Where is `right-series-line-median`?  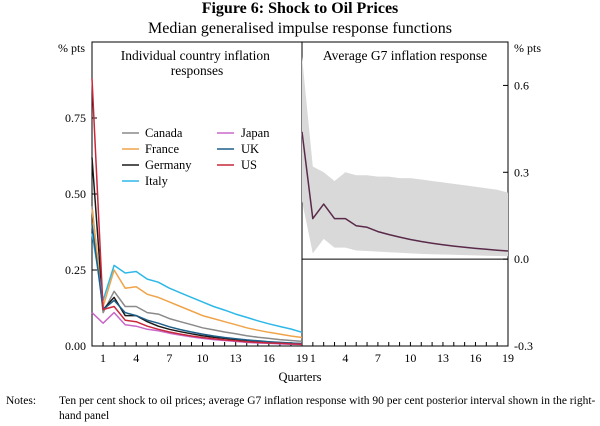
right-series-line-median is located at coordinates (405, 191).